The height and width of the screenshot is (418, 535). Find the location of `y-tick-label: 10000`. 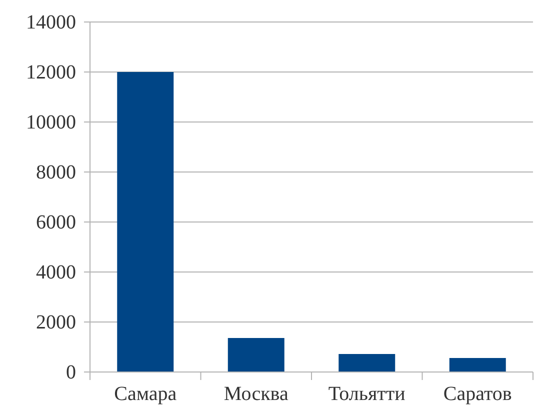

y-tick-label: 10000 is located at coordinates (51, 122).